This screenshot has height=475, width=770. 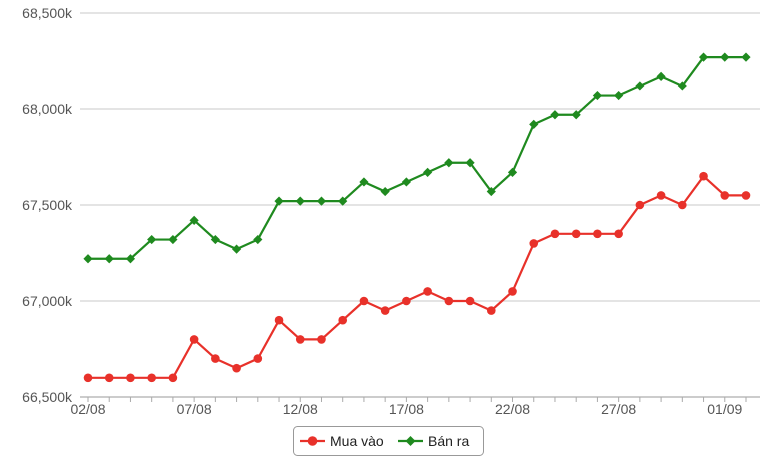 I want to click on x-tick-label: 17/08, so click(x=406, y=409).